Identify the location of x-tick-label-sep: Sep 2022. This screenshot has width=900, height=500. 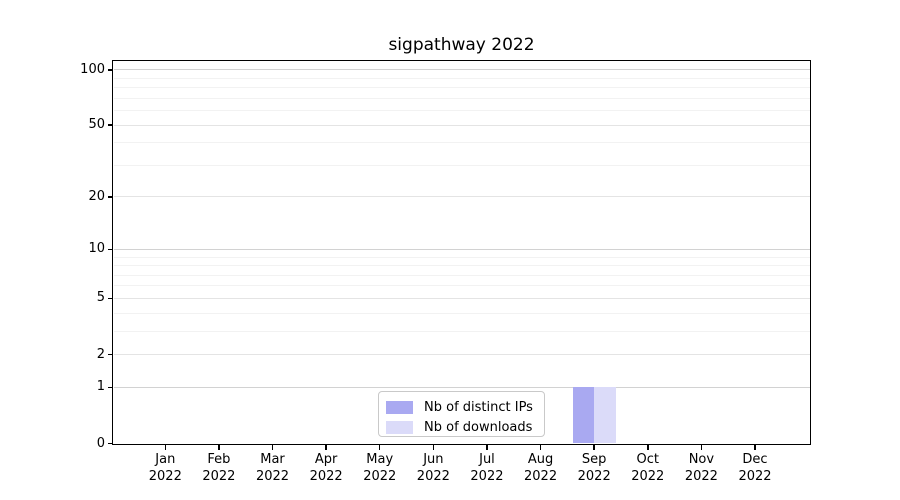
(594, 468).